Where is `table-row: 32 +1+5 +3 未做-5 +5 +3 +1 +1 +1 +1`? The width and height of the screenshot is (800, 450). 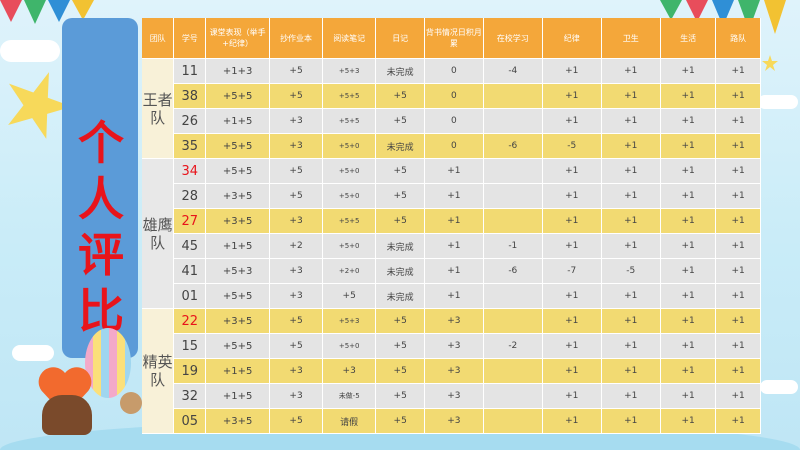 table-row: 32 +1+5 +3 未做-5 +5 +3 +1 +1 +1 +1 is located at coordinates (451, 396).